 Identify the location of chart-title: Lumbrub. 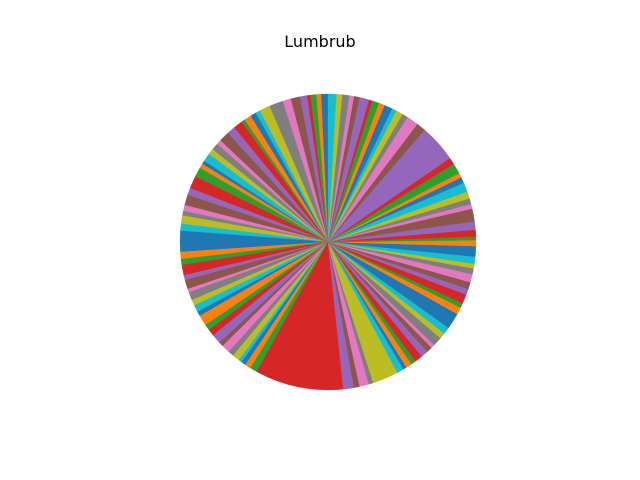
(320, 41).